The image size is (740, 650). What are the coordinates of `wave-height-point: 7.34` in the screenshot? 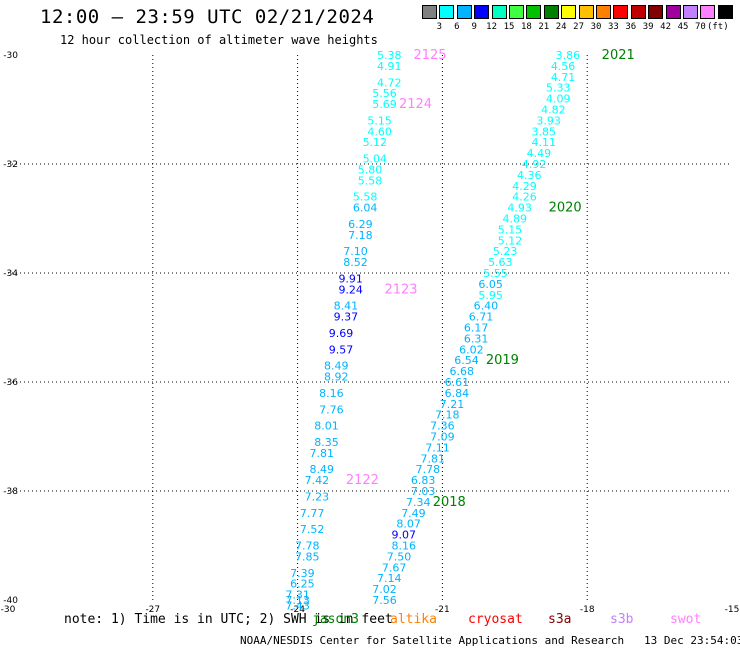 It's located at (418, 502).